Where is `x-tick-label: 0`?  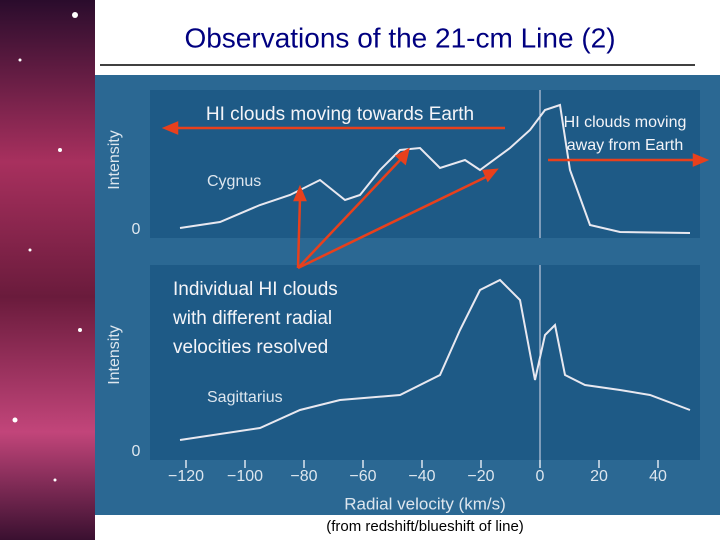
x-tick-label: 0 is located at coordinates (540, 476).